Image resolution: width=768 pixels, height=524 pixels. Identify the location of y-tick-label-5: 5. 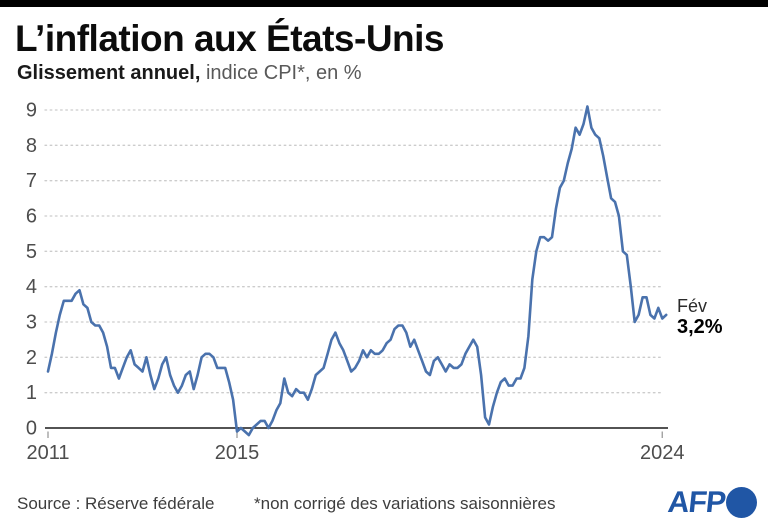
(31, 252).